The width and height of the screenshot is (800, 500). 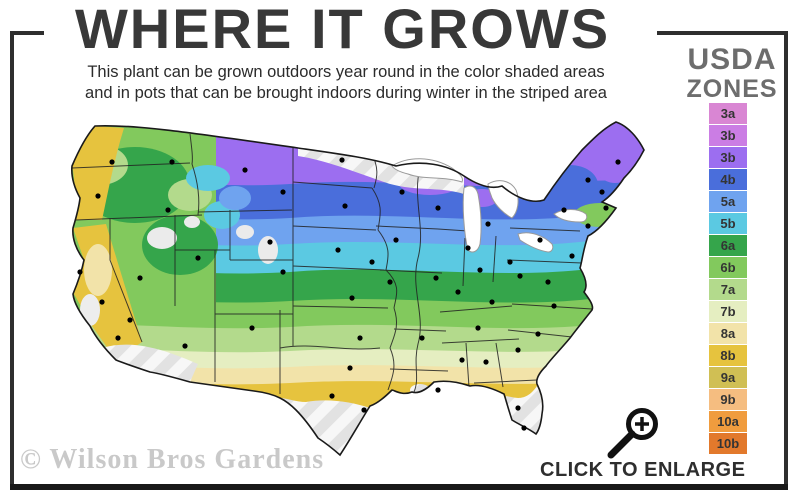 What do you see at coordinates (722, 33) in the screenshot?
I see `frame-top-border-right` at bounding box center [722, 33].